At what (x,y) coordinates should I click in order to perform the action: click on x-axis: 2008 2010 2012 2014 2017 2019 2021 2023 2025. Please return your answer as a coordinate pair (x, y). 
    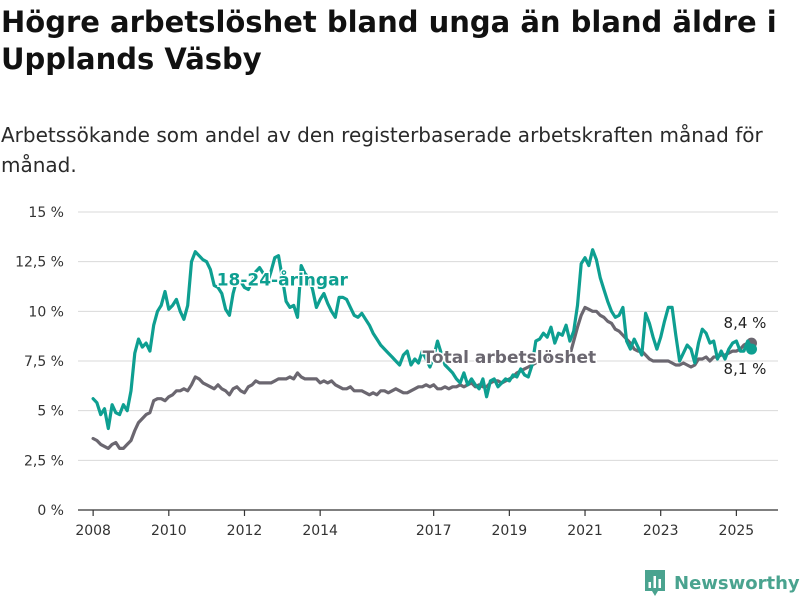
    Looking at the image, I should click on (426, 524).